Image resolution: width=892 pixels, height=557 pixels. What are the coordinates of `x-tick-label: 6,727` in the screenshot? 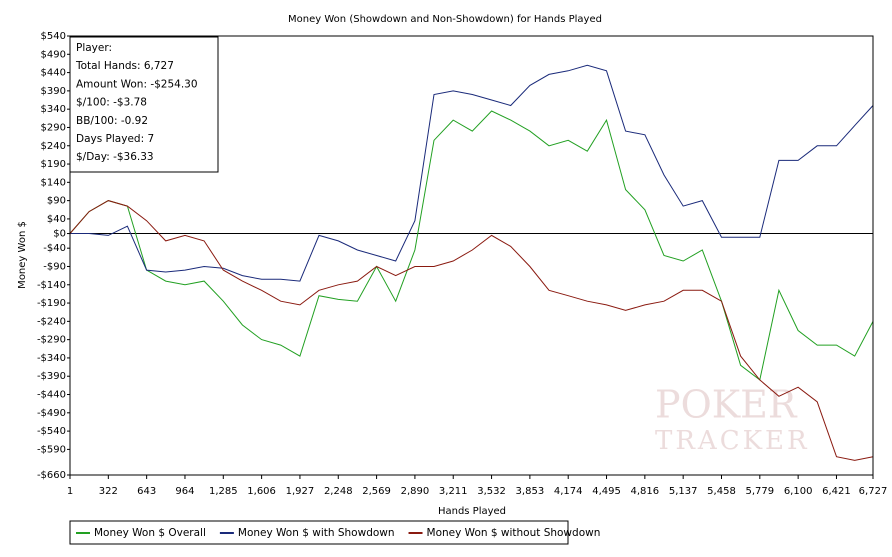 It's located at (873, 491).